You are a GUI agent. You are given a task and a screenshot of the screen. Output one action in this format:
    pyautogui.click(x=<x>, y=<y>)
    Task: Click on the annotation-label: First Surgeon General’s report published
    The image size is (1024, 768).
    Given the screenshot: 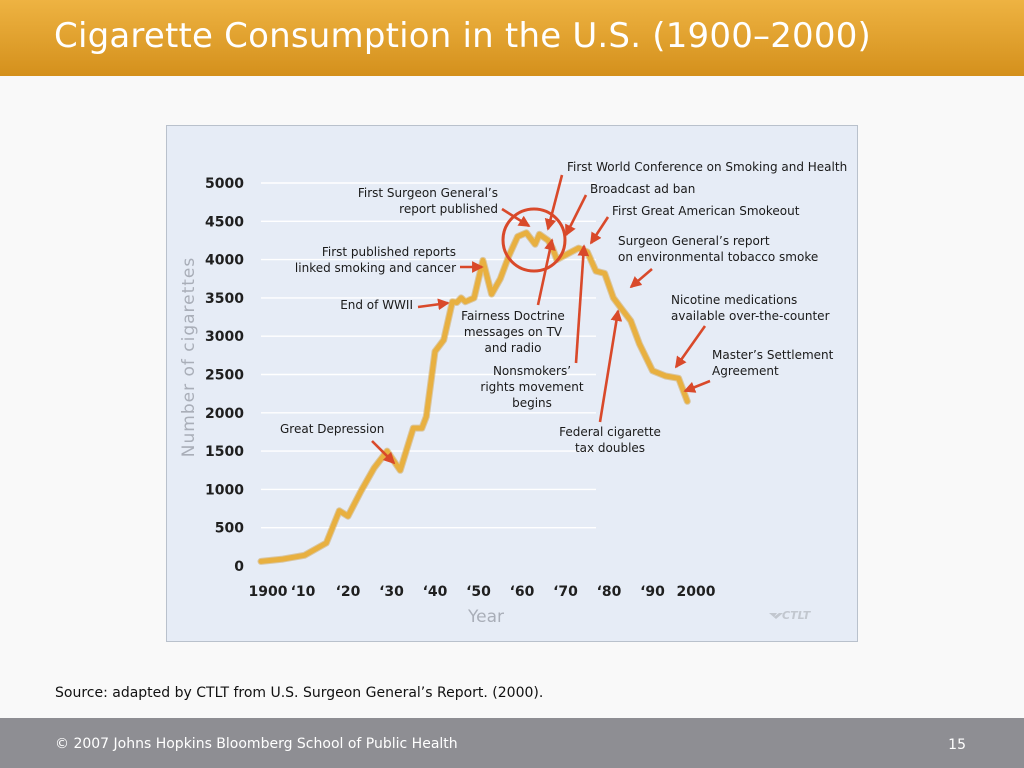 What is the action you would take?
    pyautogui.click(x=428, y=201)
    